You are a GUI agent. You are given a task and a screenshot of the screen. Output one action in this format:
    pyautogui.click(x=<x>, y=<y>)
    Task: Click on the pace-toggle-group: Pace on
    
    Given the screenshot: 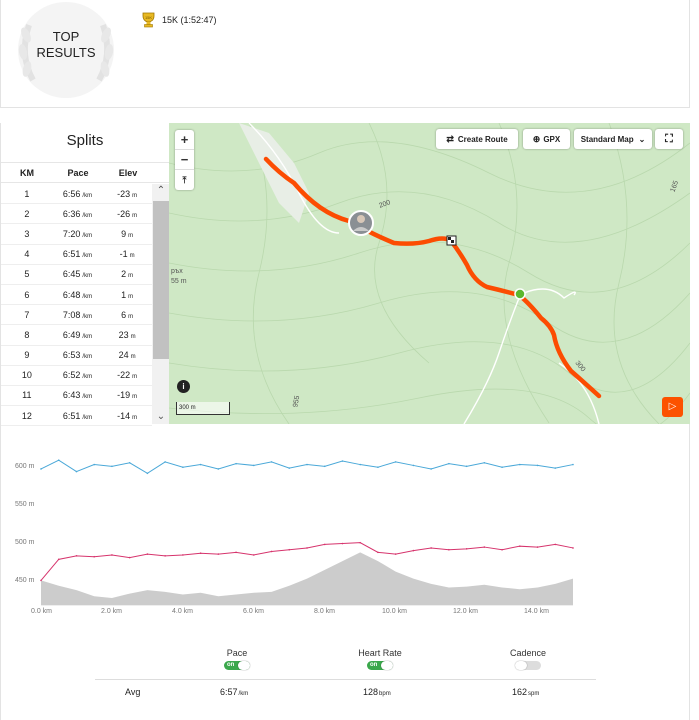 What is the action you would take?
    pyautogui.click(x=237, y=660)
    